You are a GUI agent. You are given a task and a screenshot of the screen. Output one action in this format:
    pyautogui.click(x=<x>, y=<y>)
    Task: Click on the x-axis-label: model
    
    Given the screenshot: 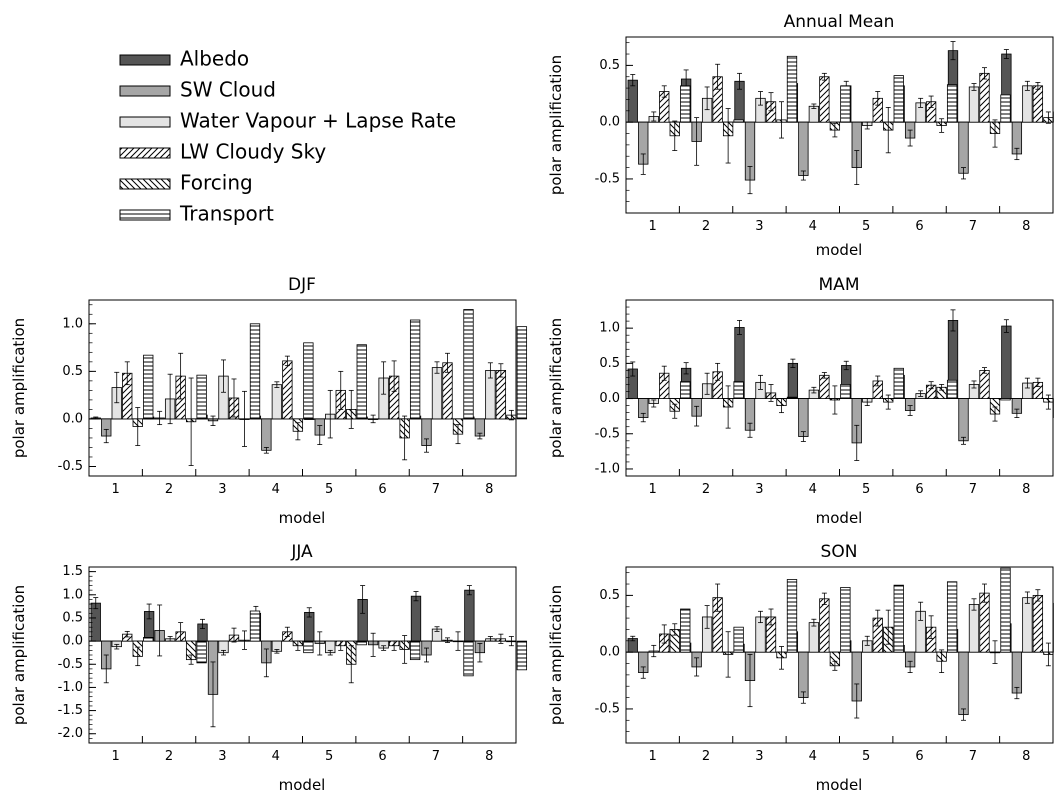 What is the action you would take?
    pyautogui.click(x=839, y=250)
    